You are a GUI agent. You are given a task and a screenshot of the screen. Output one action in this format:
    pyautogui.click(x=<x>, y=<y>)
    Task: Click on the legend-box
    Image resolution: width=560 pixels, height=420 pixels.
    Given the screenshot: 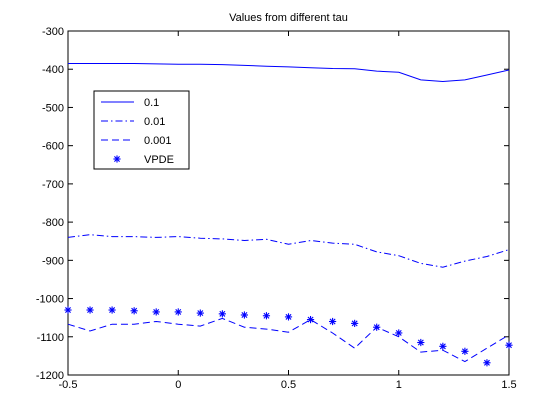 What is the action you would take?
    pyautogui.click(x=141, y=130)
    